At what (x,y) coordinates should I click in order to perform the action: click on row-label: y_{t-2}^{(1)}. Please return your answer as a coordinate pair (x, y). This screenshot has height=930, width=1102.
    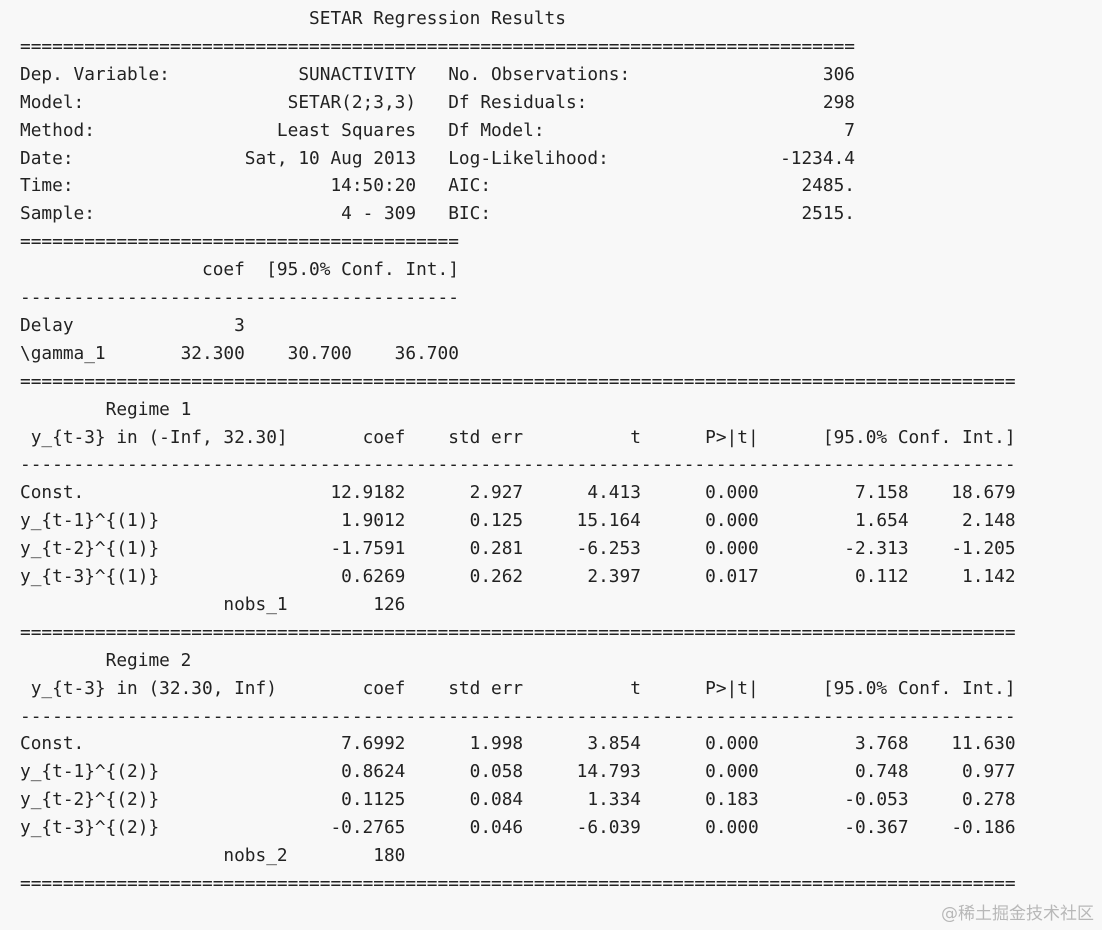
    Looking at the image, I should click on (90, 549).